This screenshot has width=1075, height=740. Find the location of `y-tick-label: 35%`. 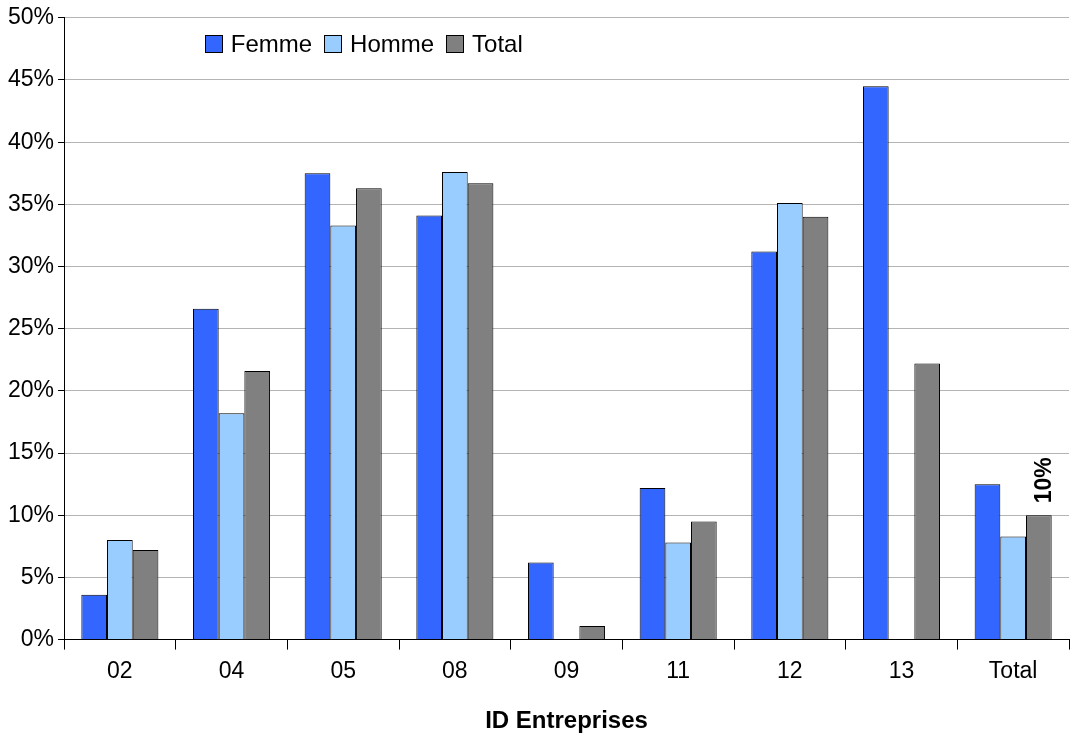

y-tick-label: 35% is located at coordinates (31, 202).